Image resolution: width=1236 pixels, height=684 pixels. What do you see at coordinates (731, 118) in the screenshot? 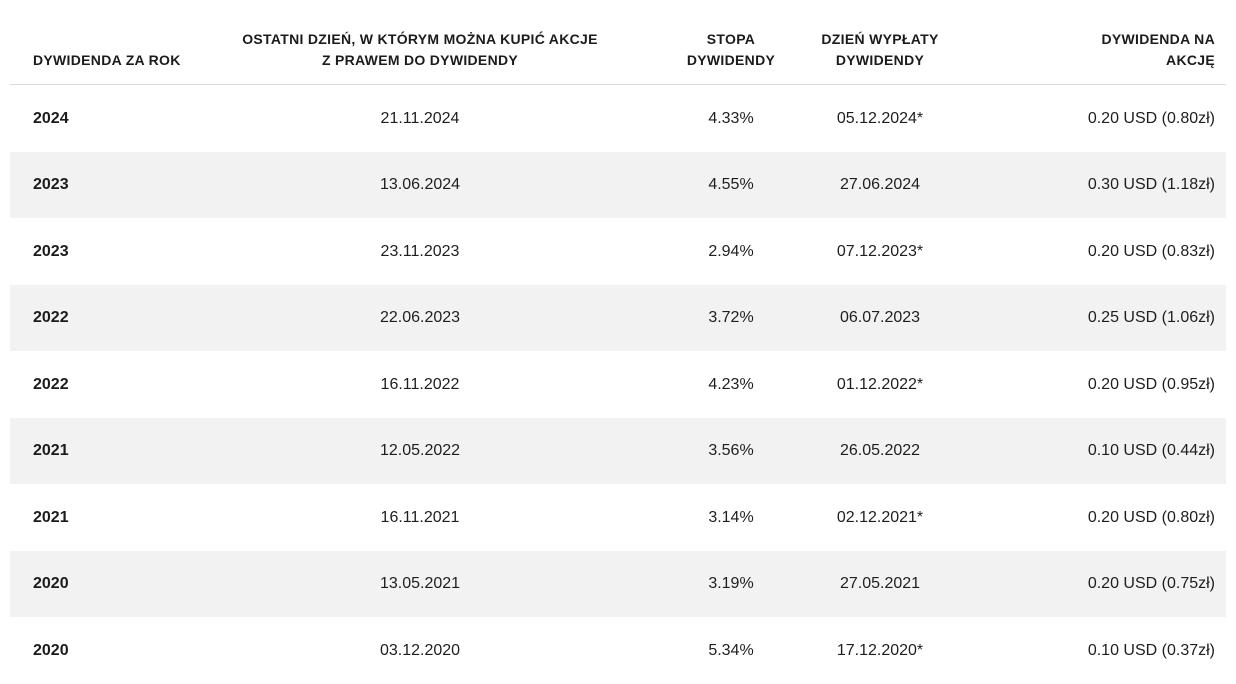
I see `cell-rate: 4.33%` at bounding box center [731, 118].